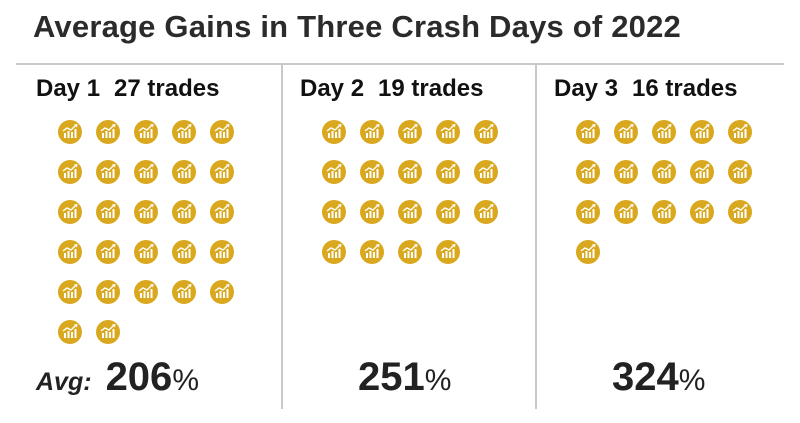  Describe the element at coordinates (586, 88) in the screenshot. I see `day-label: Day 3` at that location.